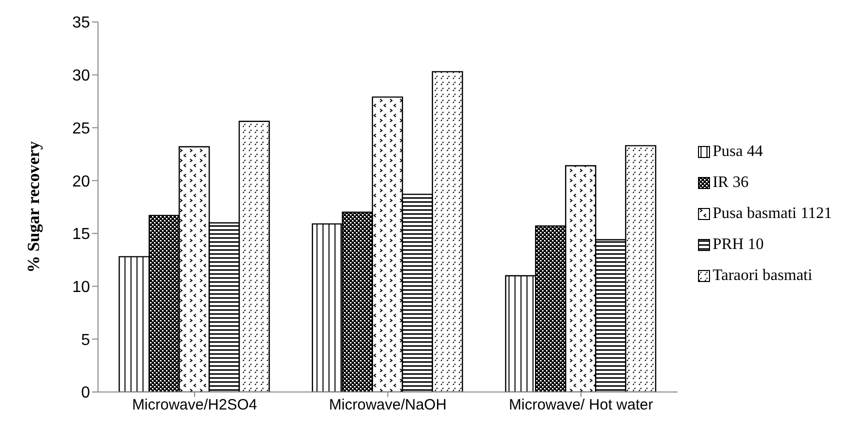 This screenshot has width=850, height=441. I want to click on y-tick-label: 35, so click(81, 23).